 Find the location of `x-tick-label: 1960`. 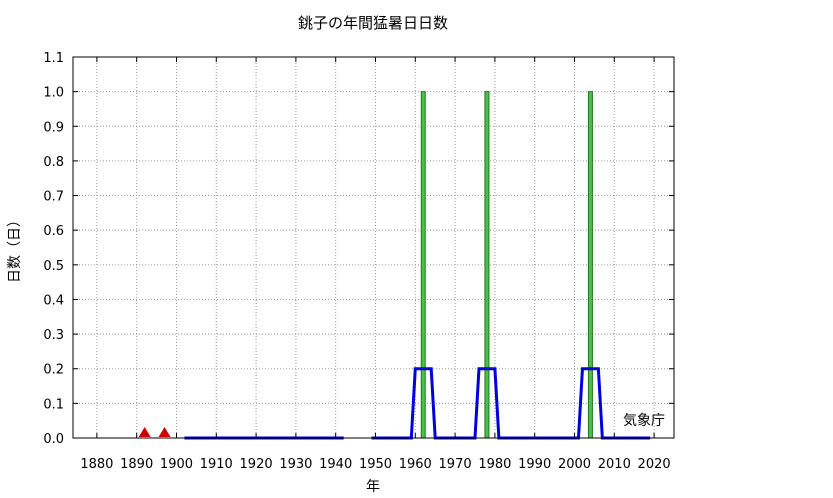

x-tick-label: 1960 is located at coordinates (415, 464).